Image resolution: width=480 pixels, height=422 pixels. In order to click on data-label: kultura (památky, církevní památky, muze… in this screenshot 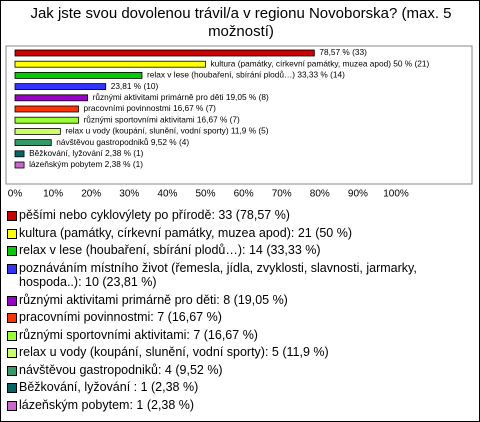, I will do `click(320, 63)`.